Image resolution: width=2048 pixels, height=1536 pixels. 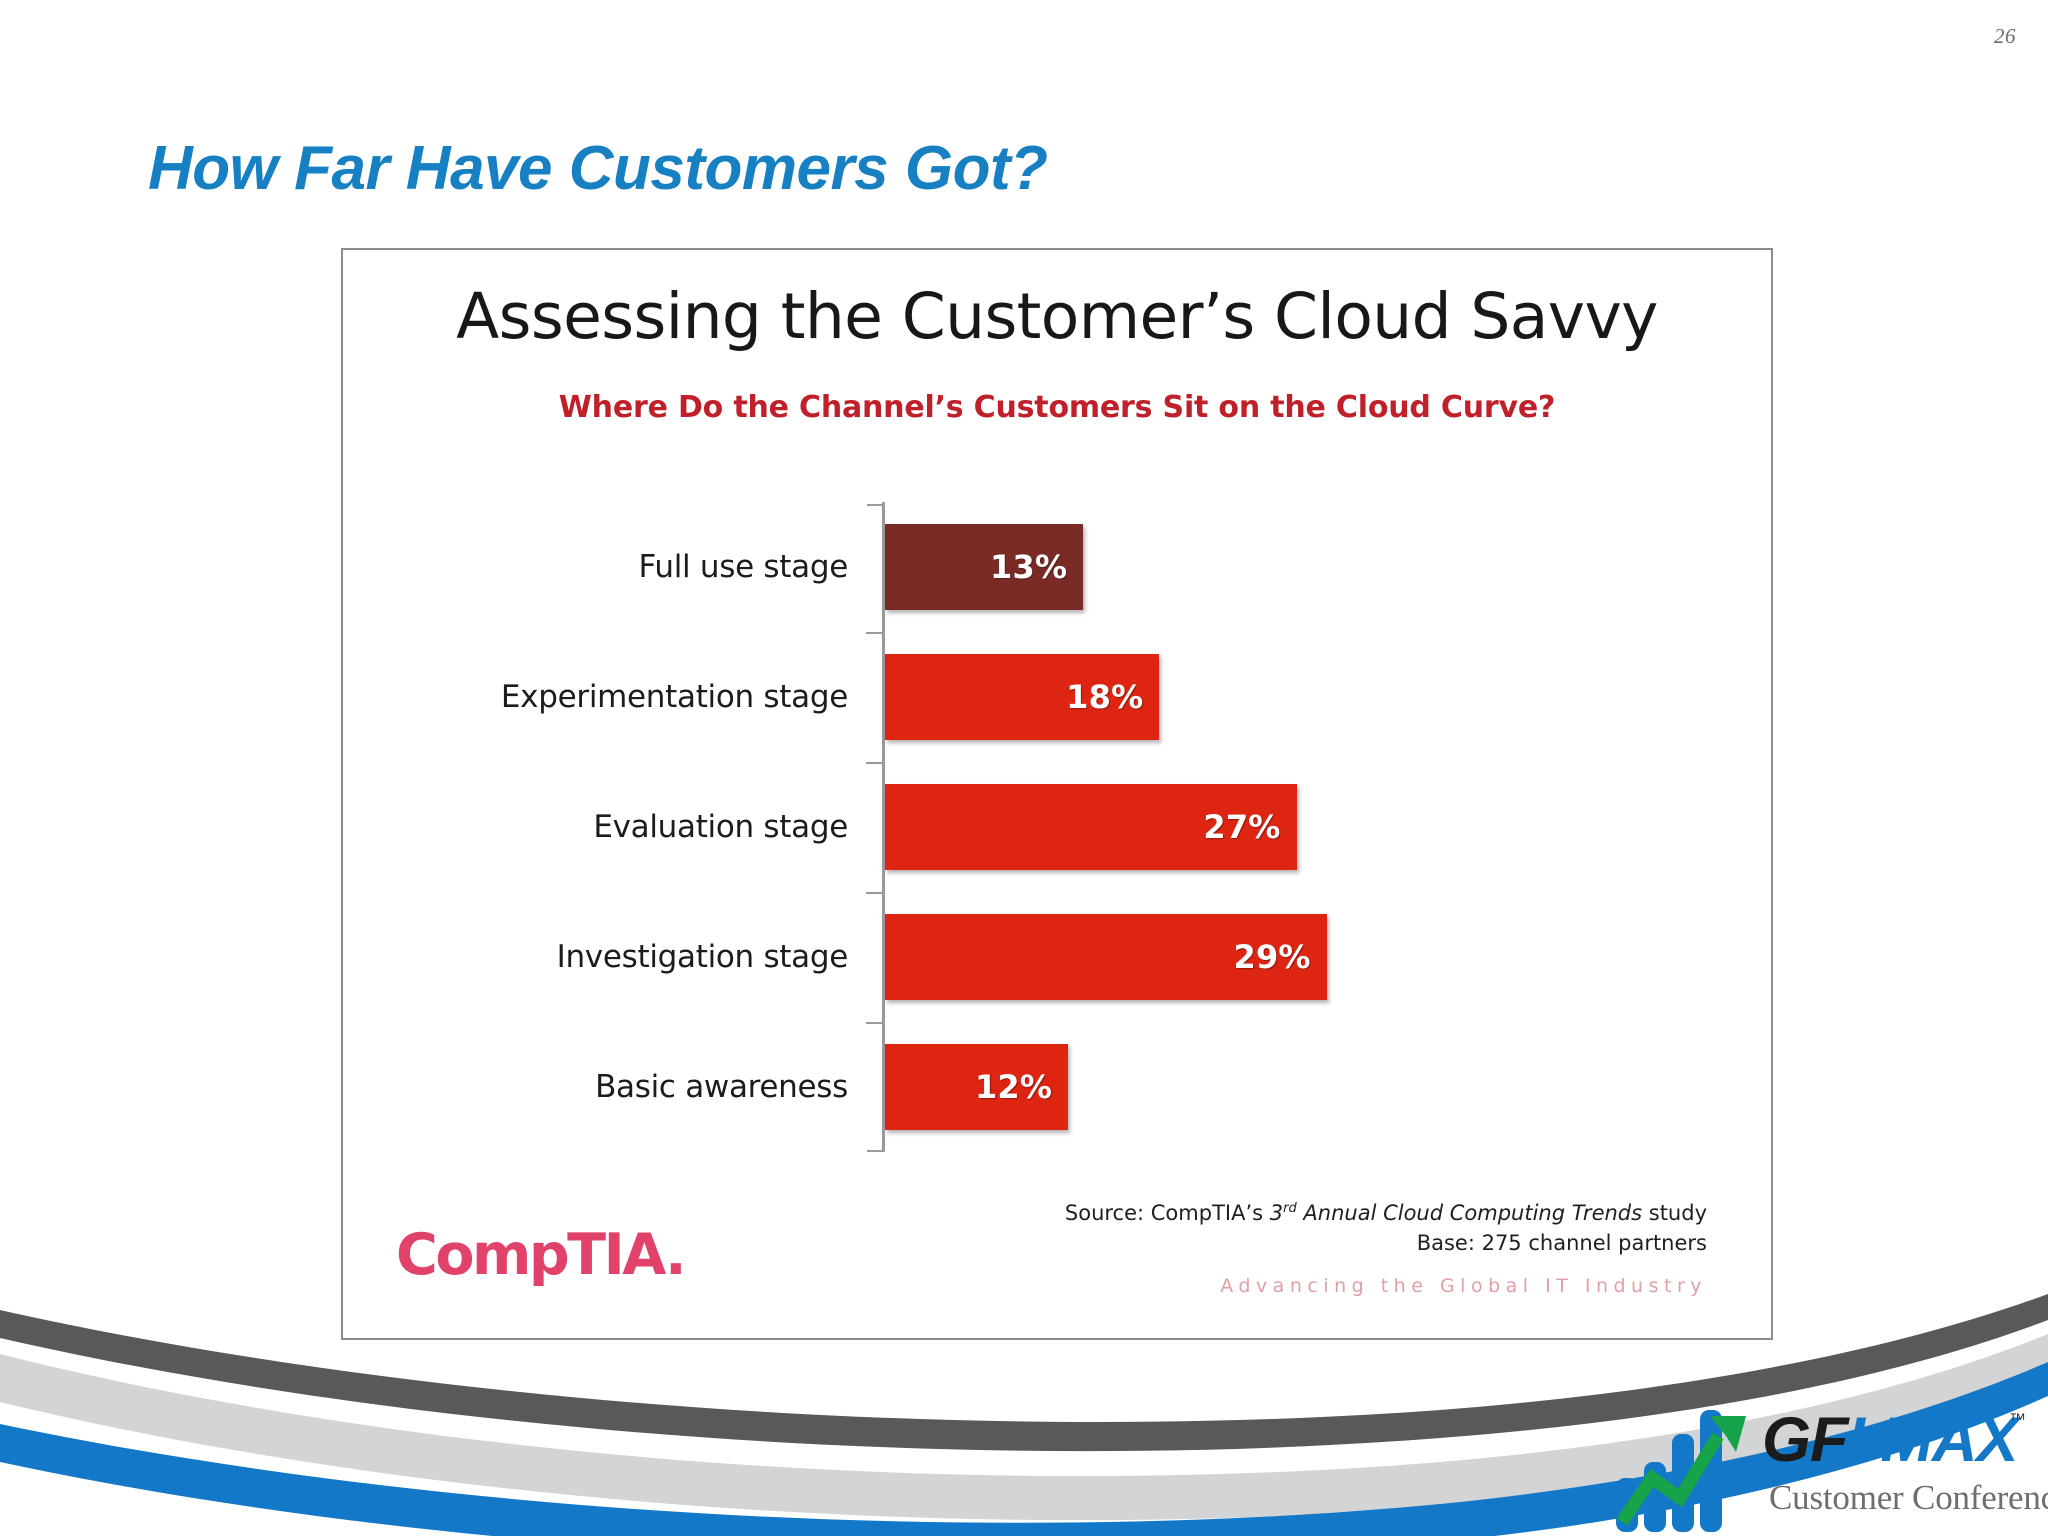 I want to click on table-row: Investigation stage 29%, so click(x=1059, y=957).